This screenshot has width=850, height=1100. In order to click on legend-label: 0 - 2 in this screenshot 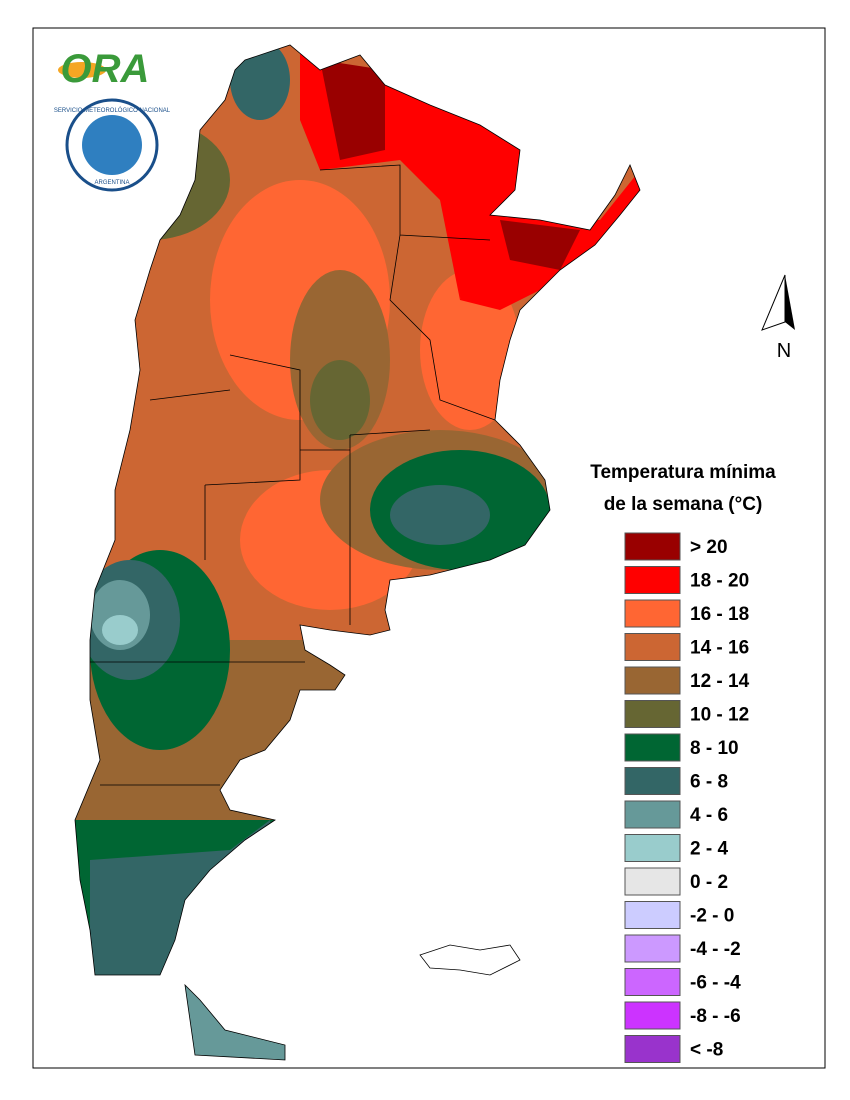, I will do `click(709, 882)`.